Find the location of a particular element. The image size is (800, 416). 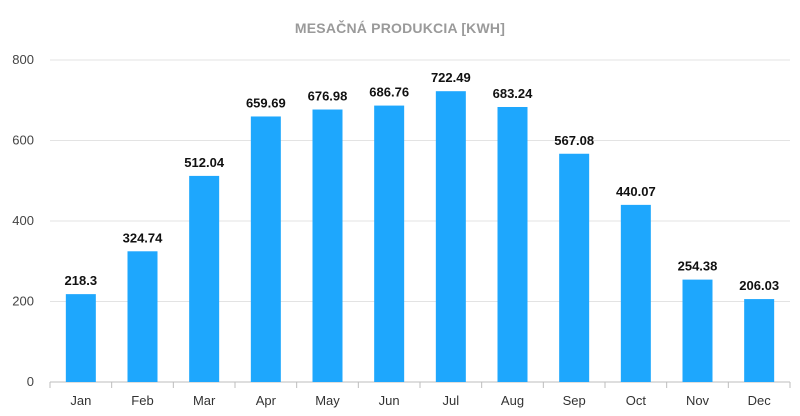

x-tick-label: Jan is located at coordinates (80, 400).